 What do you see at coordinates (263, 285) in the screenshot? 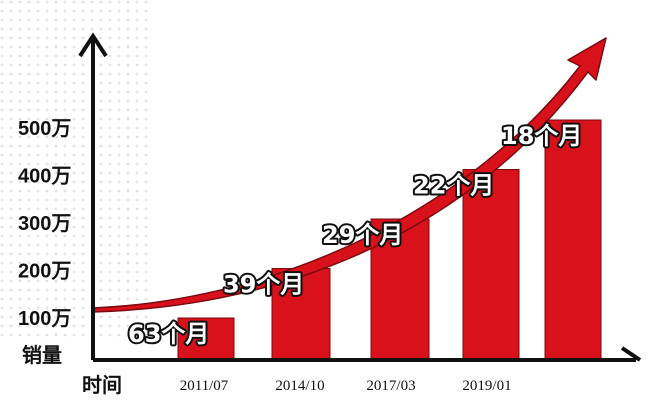
I see `data-label-2: 39个月` at bounding box center [263, 285].